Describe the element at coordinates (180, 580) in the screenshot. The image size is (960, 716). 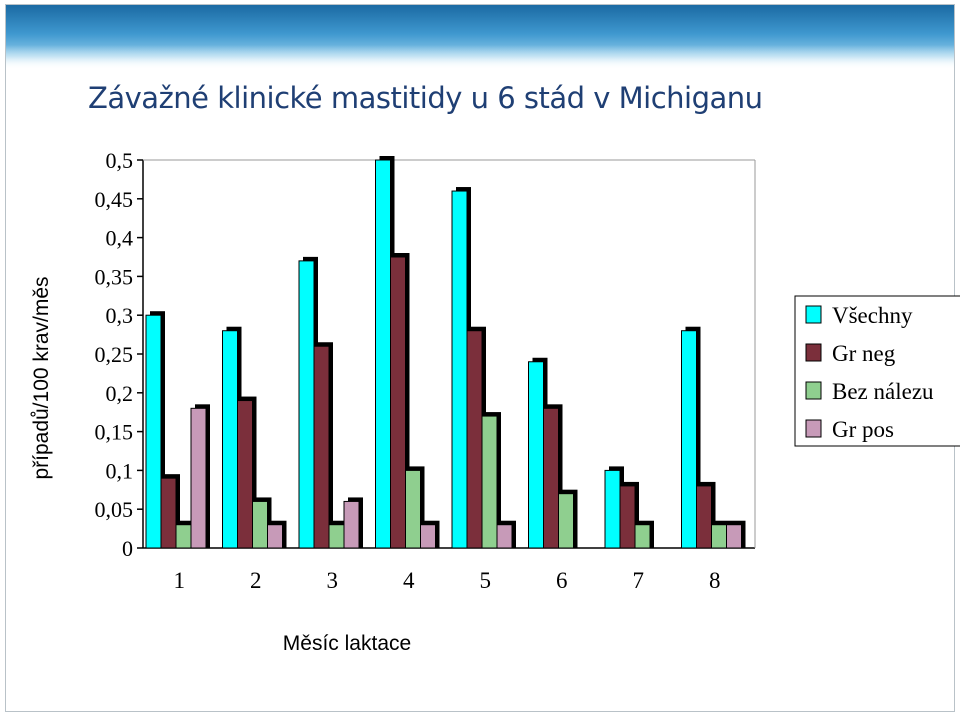
I see `x-tick-label: 1` at that location.